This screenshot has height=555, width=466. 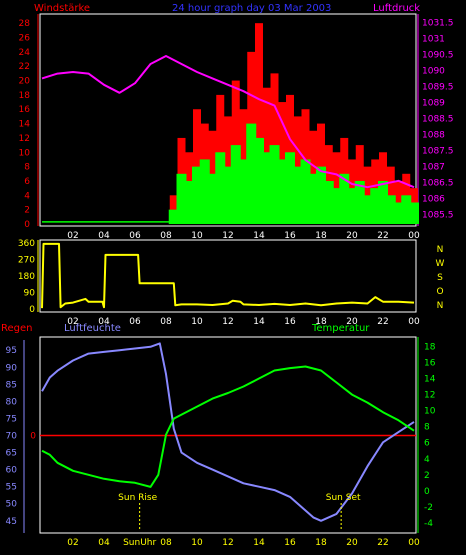 I want to click on pressure-y-tick-label: 1086.5, so click(x=438, y=183).